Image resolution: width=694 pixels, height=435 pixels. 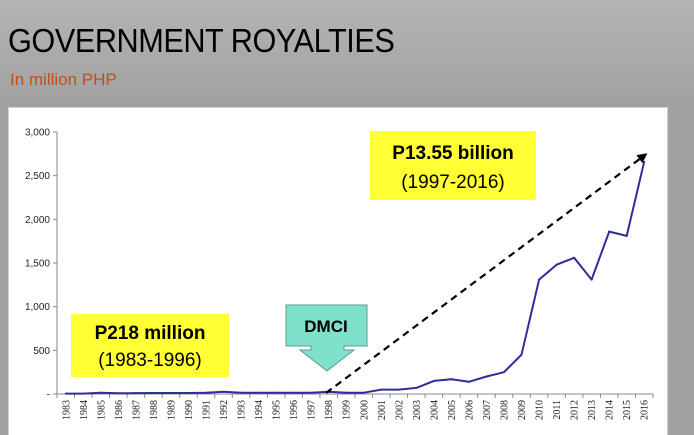 What do you see at coordinates (453, 165) in the screenshot?
I see `callout-recent-total: P13.55 billion (1997-2016)` at bounding box center [453, 165].